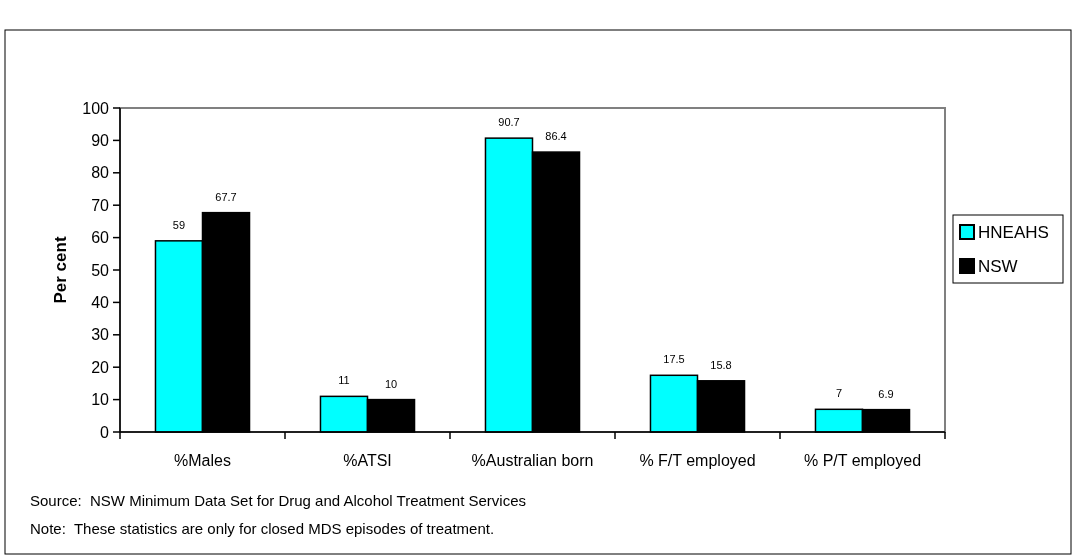 The width and height of the screenshot is (1077, 558). Describe the element at coordinates (179, 224) in the screenshot. I see `data-label: 59` at that location.